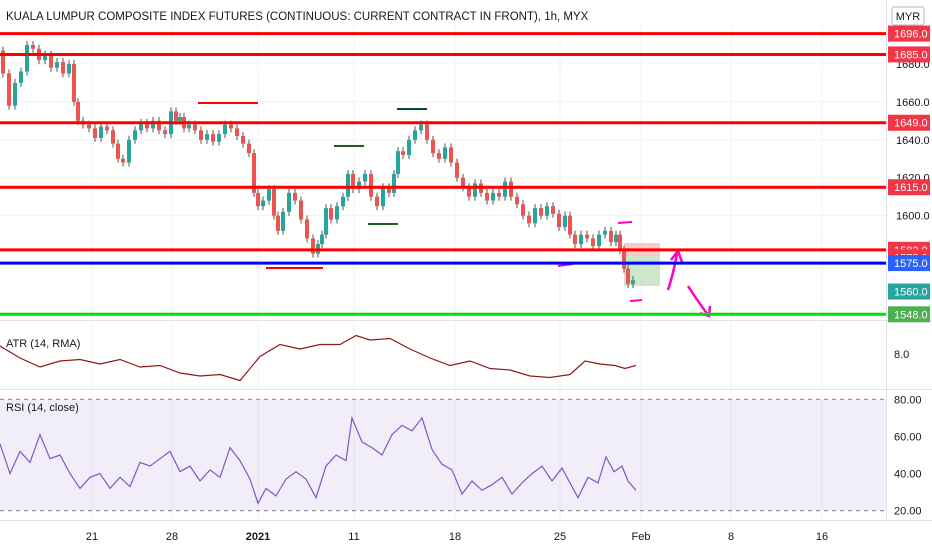  Describe the element at coordinates (908, 400) in the screenshot. I see `rsi-tick-label: 80.00` at that location.